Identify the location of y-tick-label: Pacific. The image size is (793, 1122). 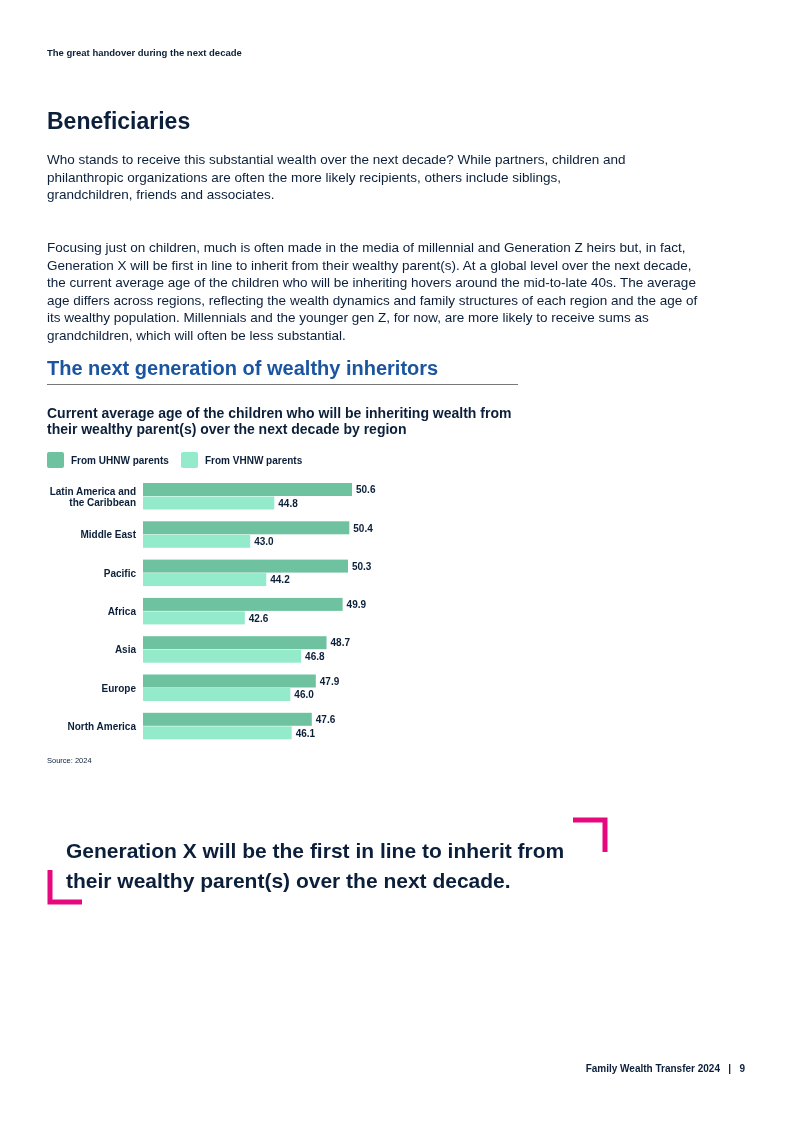
(120, 573).